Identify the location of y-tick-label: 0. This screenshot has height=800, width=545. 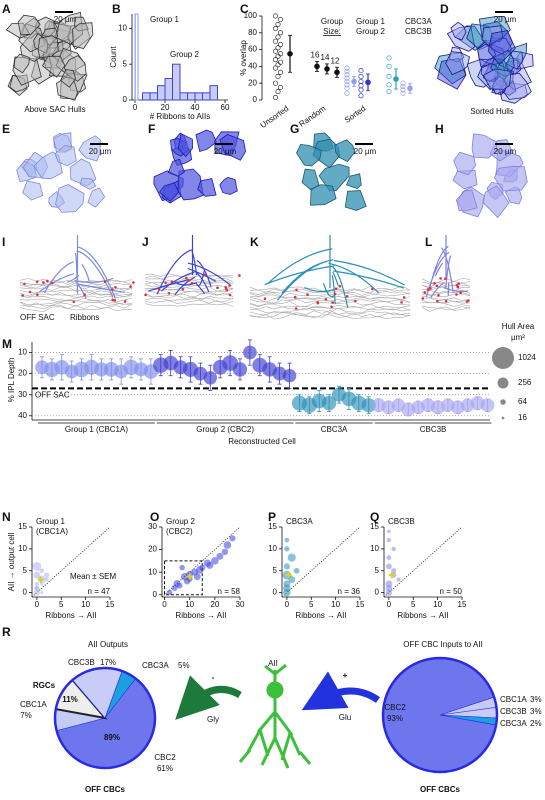
(255, 99).